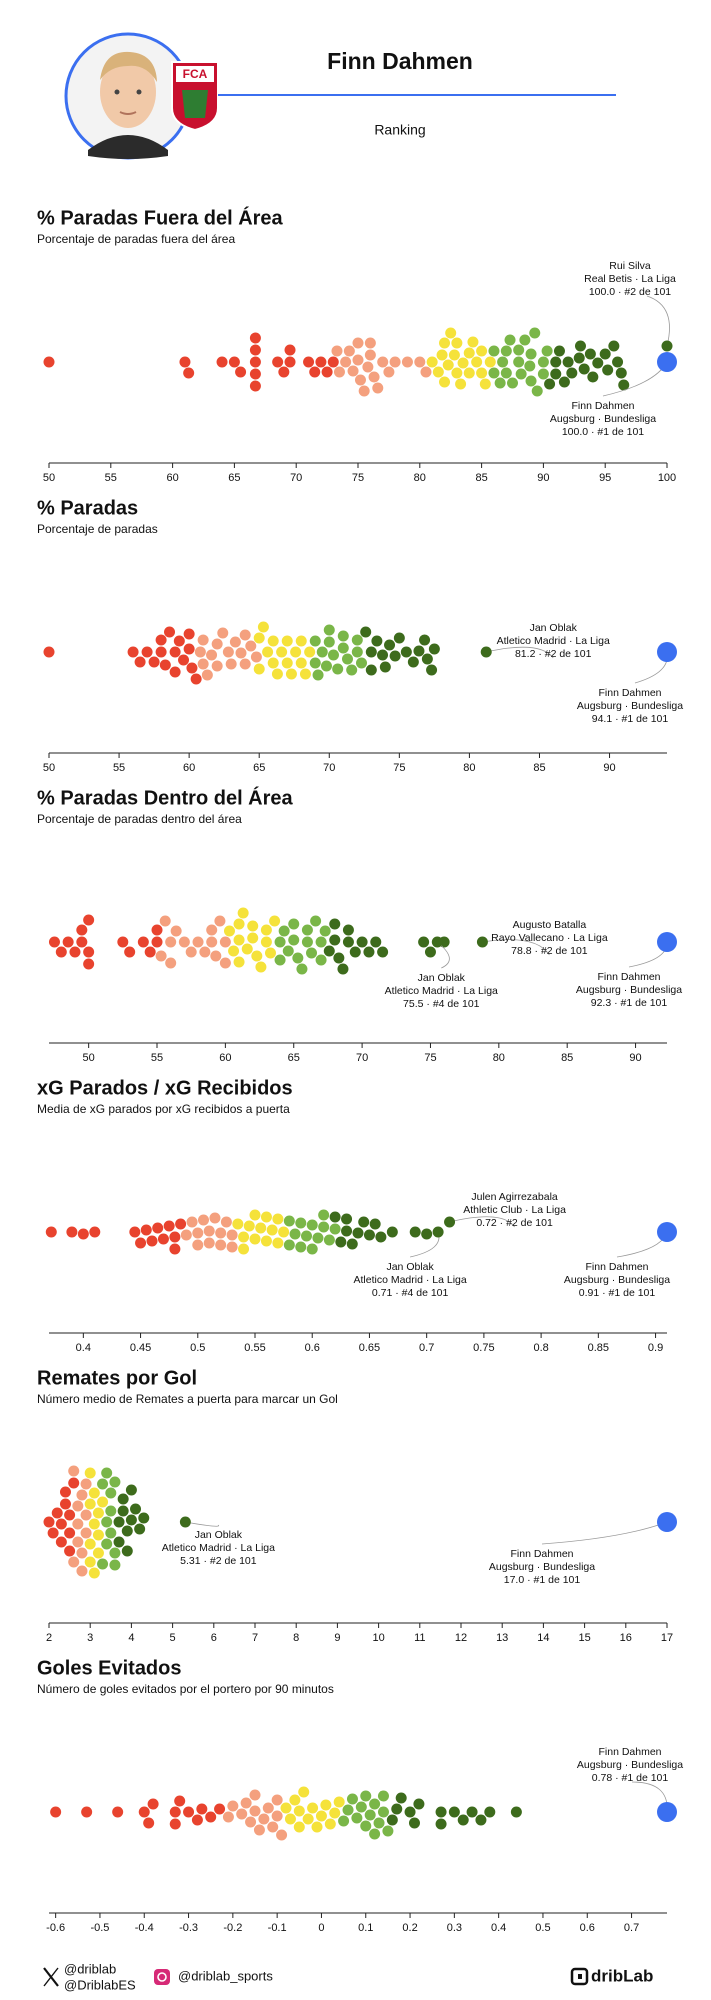  Describe the element at coordinates (481, 478) in the screenshot. I see `x-tick-label: 85` at that location.